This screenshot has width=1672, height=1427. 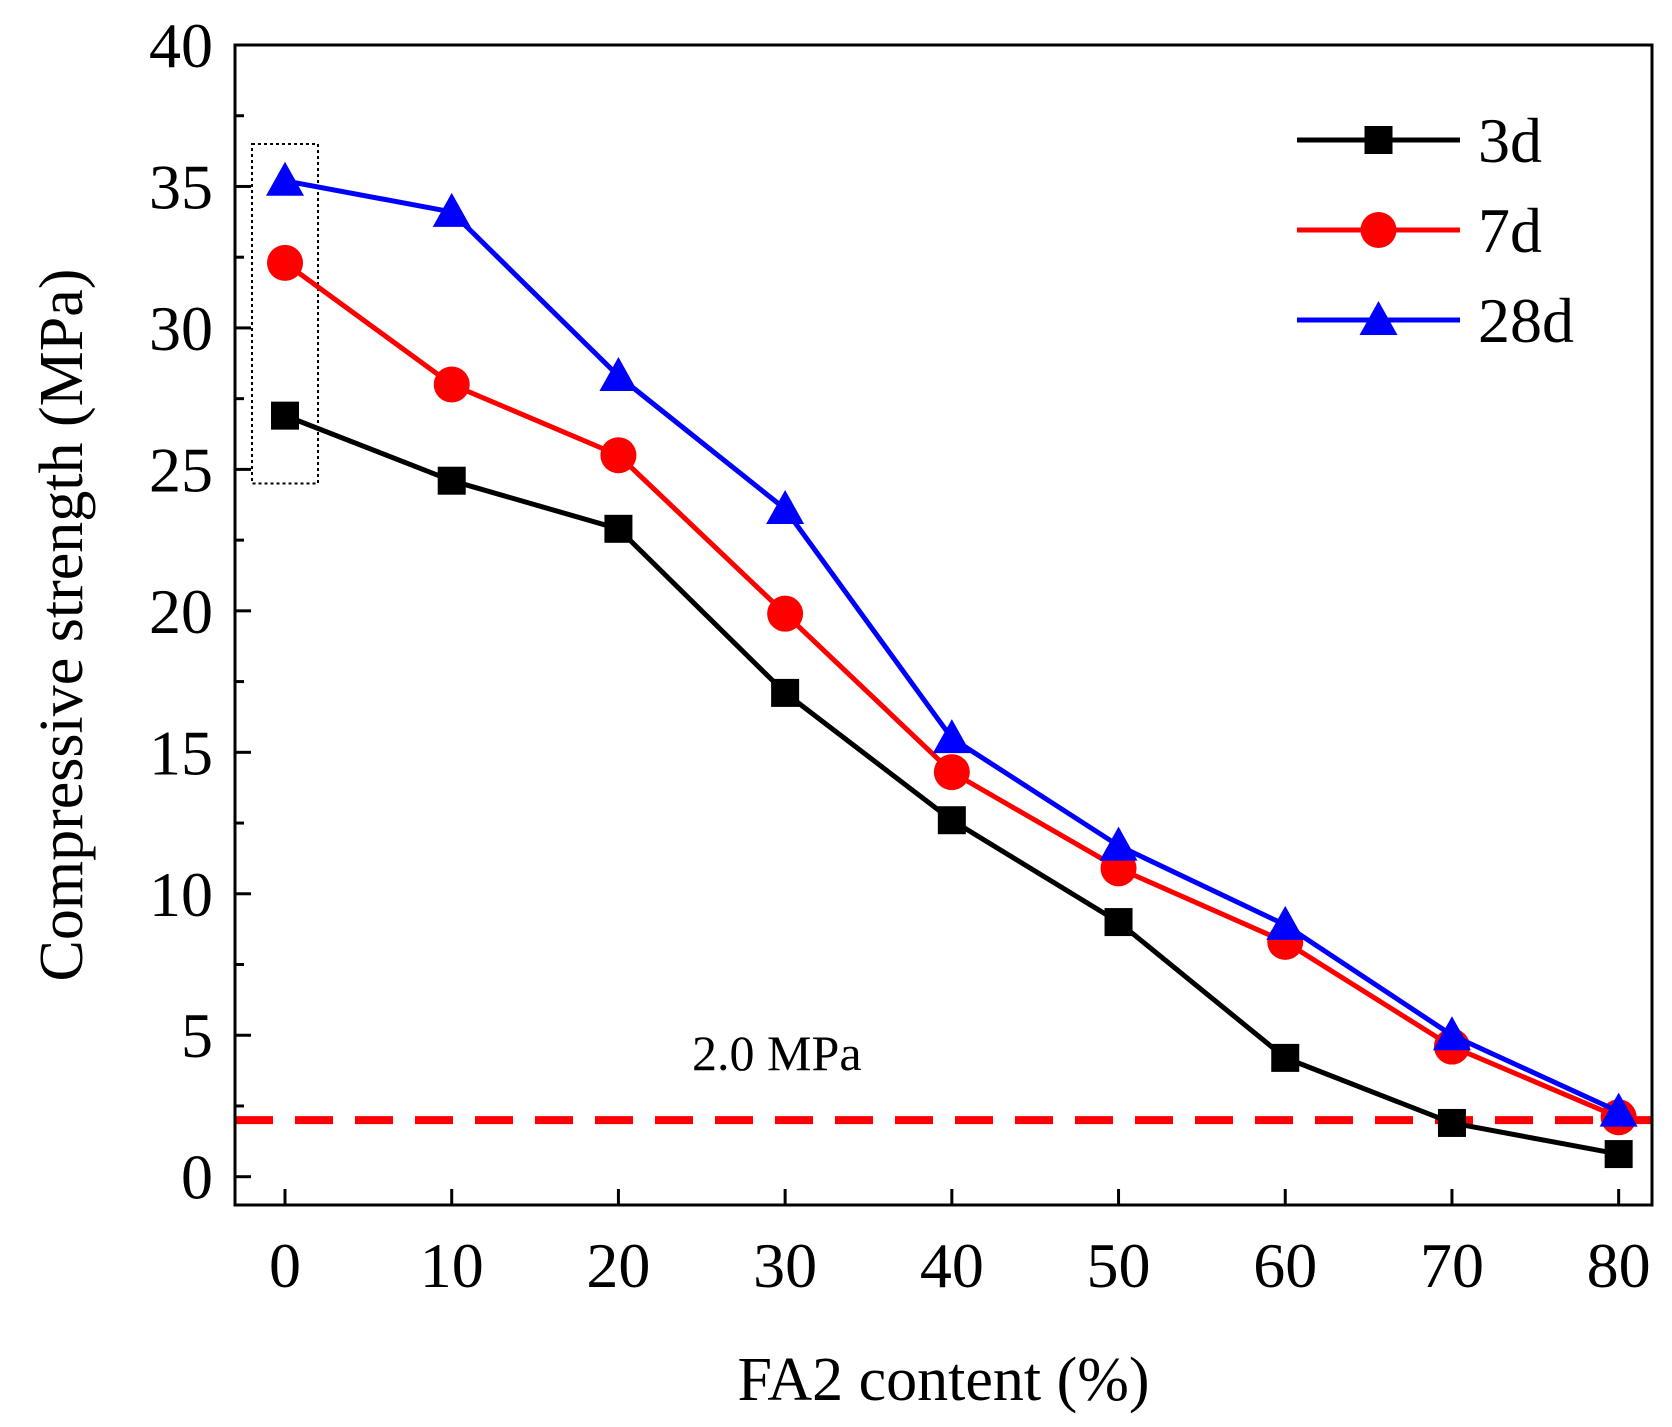 What do you see at coordinates (1526, 320) in the screenshot?
I see `legend-label: 28d` at bounding box center [1526, 320].